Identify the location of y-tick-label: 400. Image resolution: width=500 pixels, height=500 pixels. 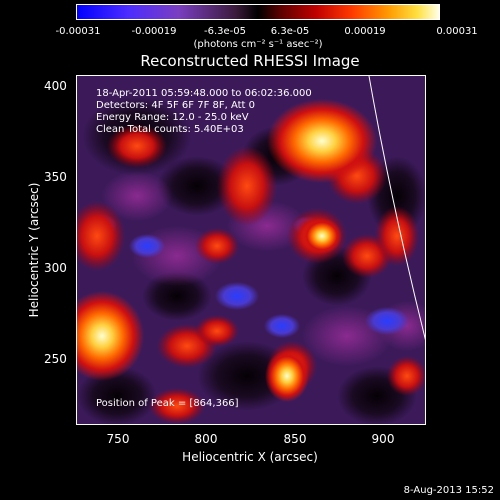
(55, 86).